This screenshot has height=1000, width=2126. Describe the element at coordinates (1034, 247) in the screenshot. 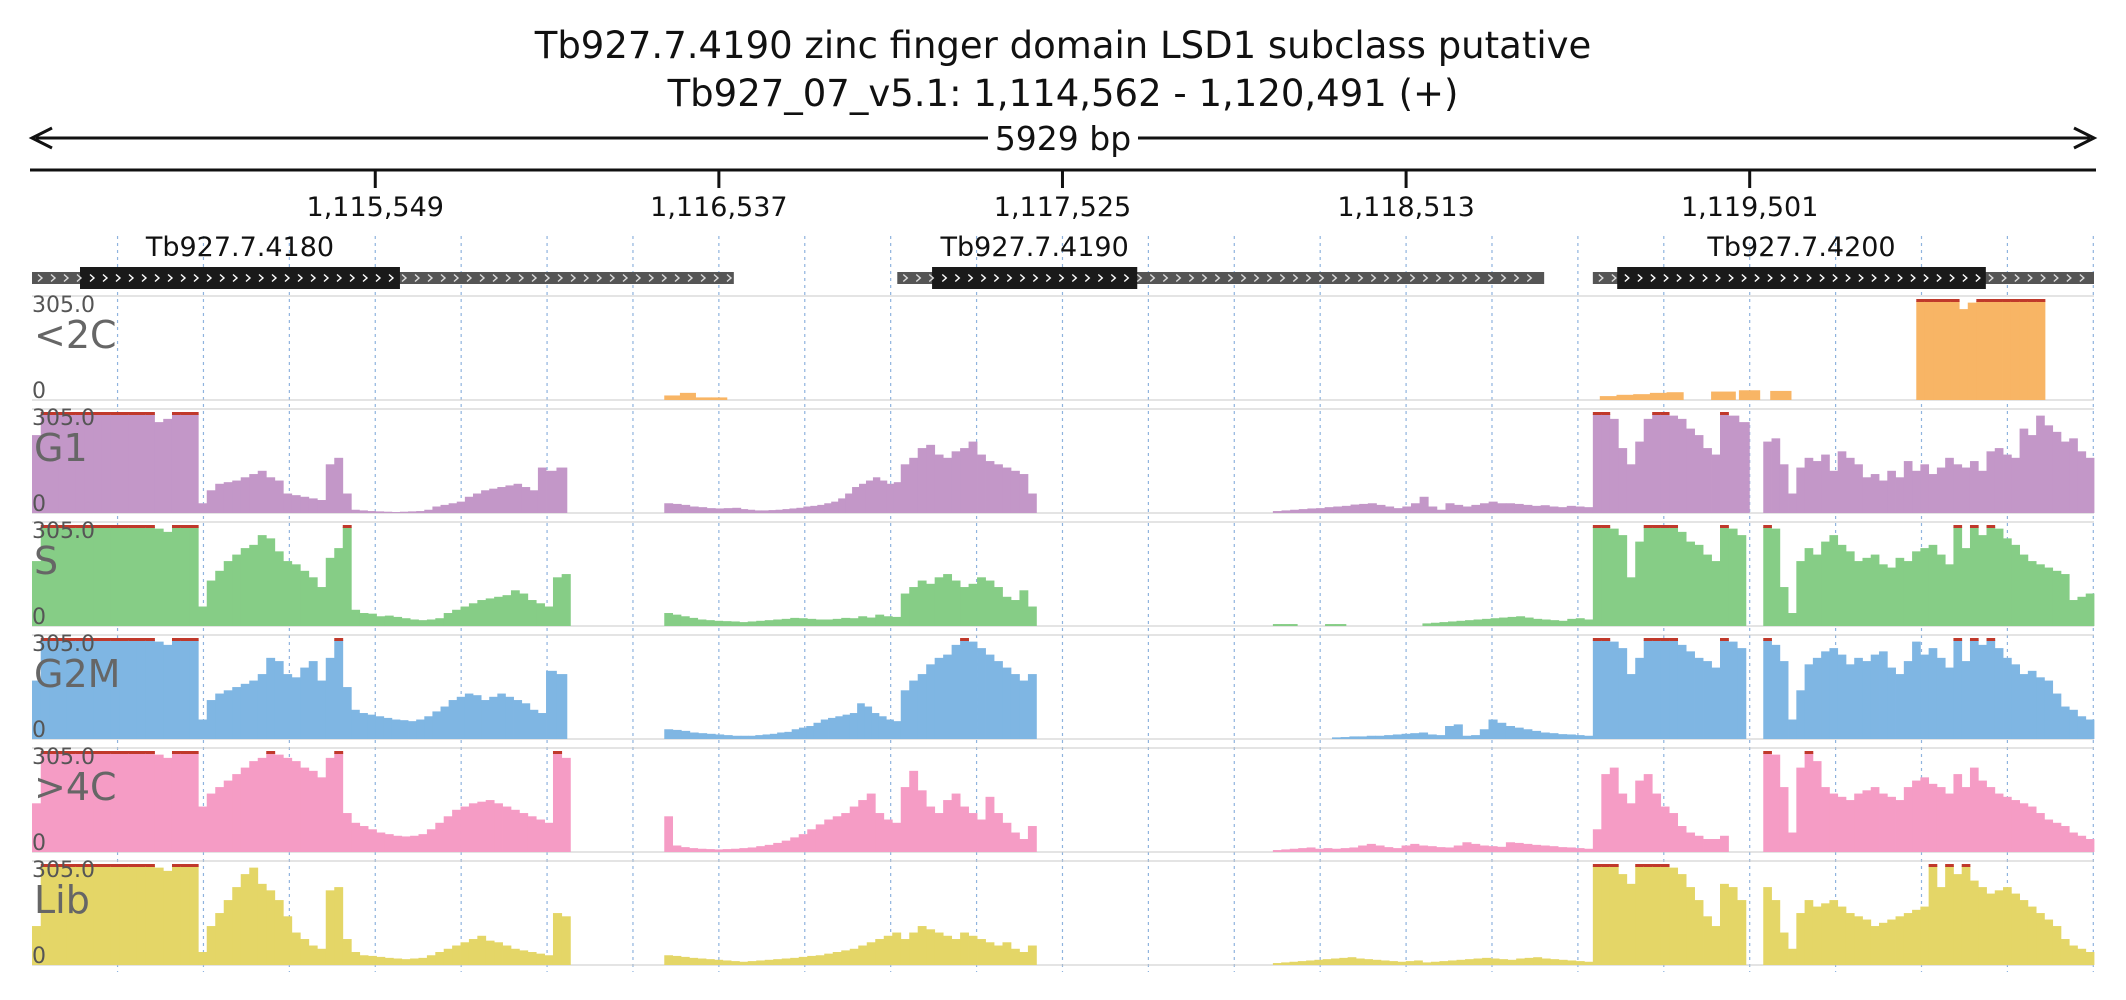

I see `gene-label: Tb927.7.4190` at that location.